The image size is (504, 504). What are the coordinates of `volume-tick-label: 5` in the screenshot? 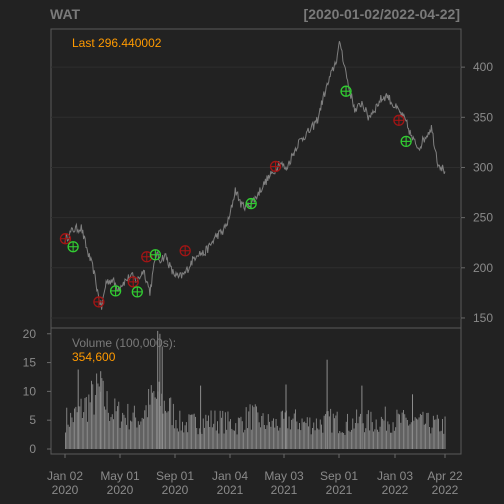 It's located at (32, 420).